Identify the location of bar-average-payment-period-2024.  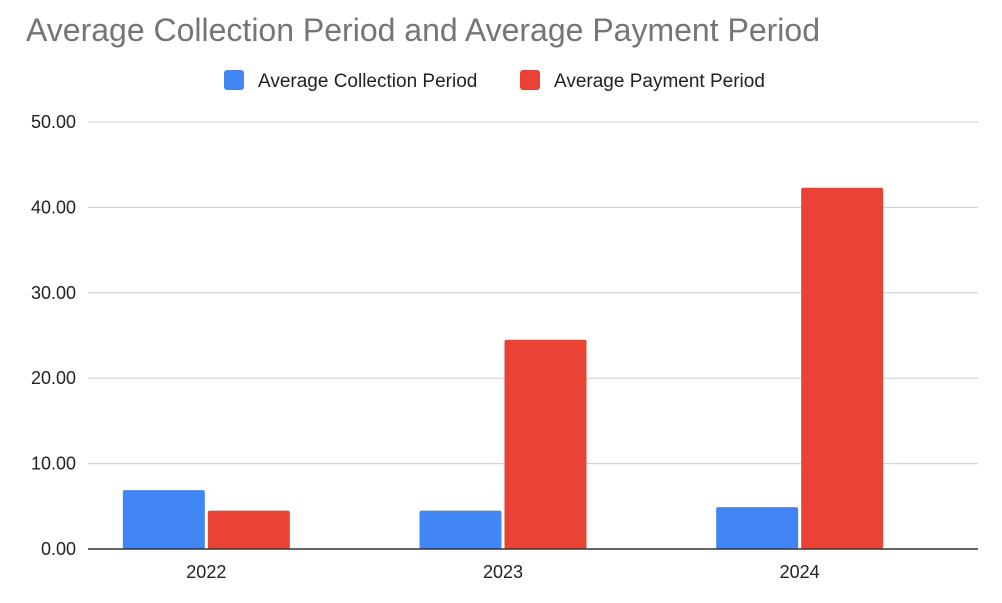
(842, 368).